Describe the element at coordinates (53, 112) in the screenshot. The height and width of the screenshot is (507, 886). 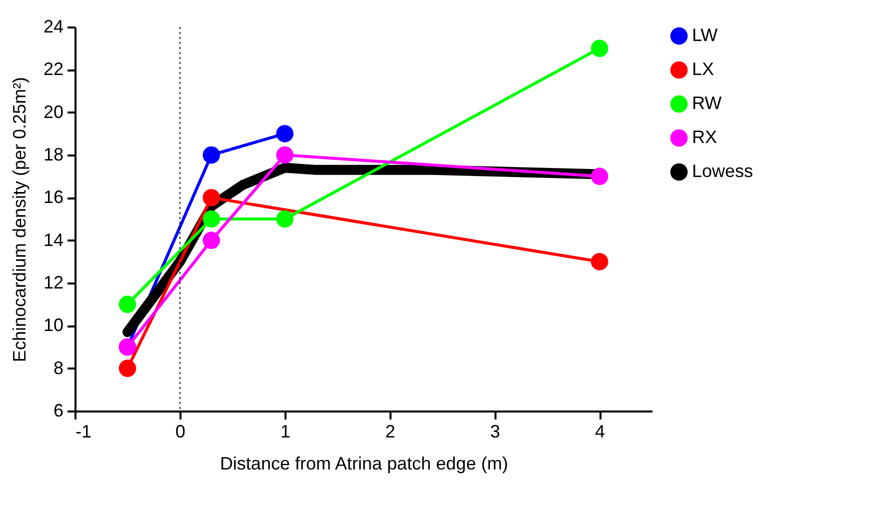
I see `y-tick-label: 20` at that location.